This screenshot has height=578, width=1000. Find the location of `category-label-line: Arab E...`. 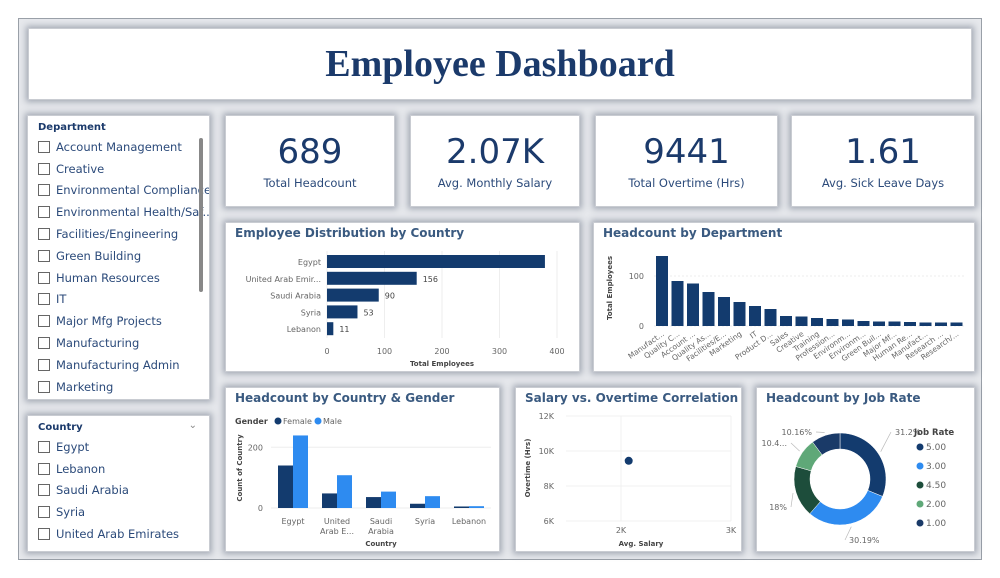

category-label-line: Arab E... is located at coordinates (337, 531).